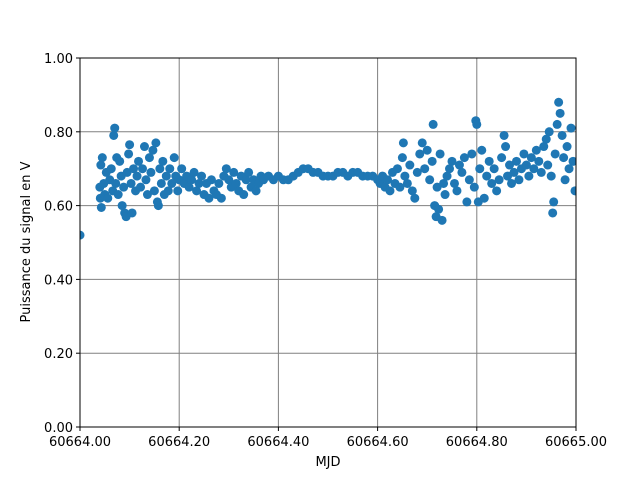 The image size is (640, 484). Describe the element at coordinates (378, 442) in the screenshot. I see `x-tick-label: 60664.60` at that location.